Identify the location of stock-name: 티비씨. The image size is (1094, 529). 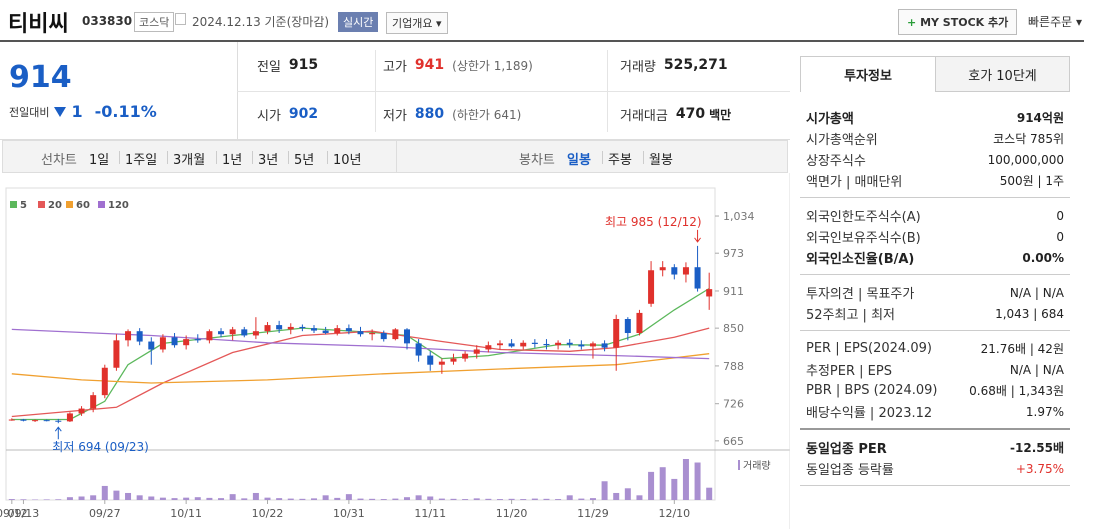
(38, 24).